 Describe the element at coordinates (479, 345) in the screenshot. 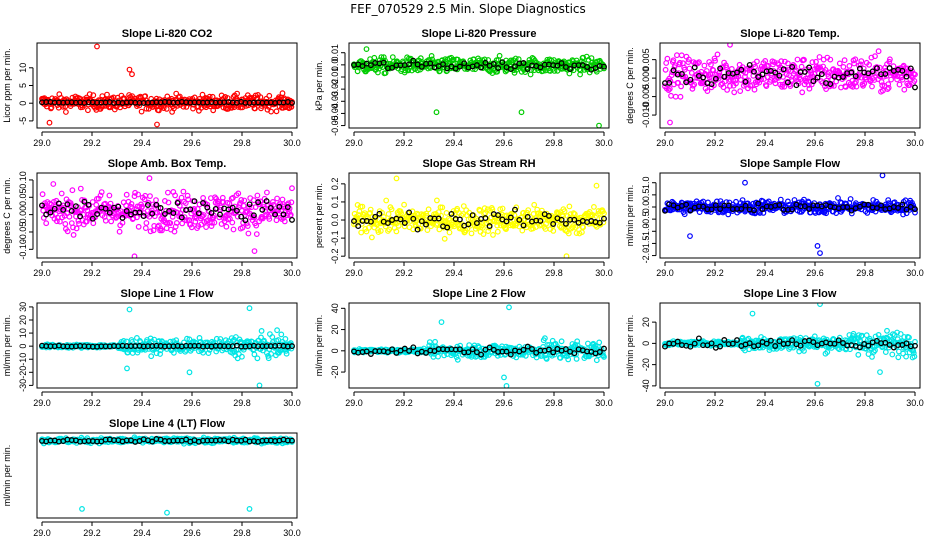

I see `plot-frame` at that location.